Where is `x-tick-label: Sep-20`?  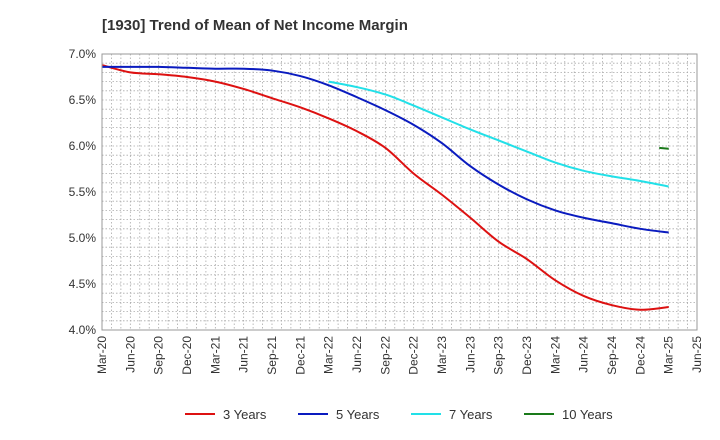 x-tick-label: Sep-20 is located at coordinates (159, 355).